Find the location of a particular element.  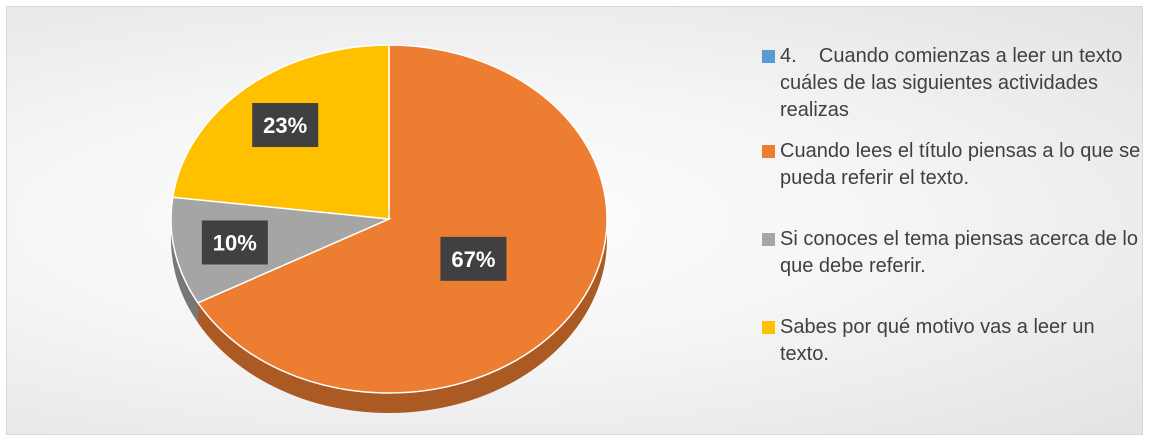

svg-text: 67% is located at coordinates (473, 259).